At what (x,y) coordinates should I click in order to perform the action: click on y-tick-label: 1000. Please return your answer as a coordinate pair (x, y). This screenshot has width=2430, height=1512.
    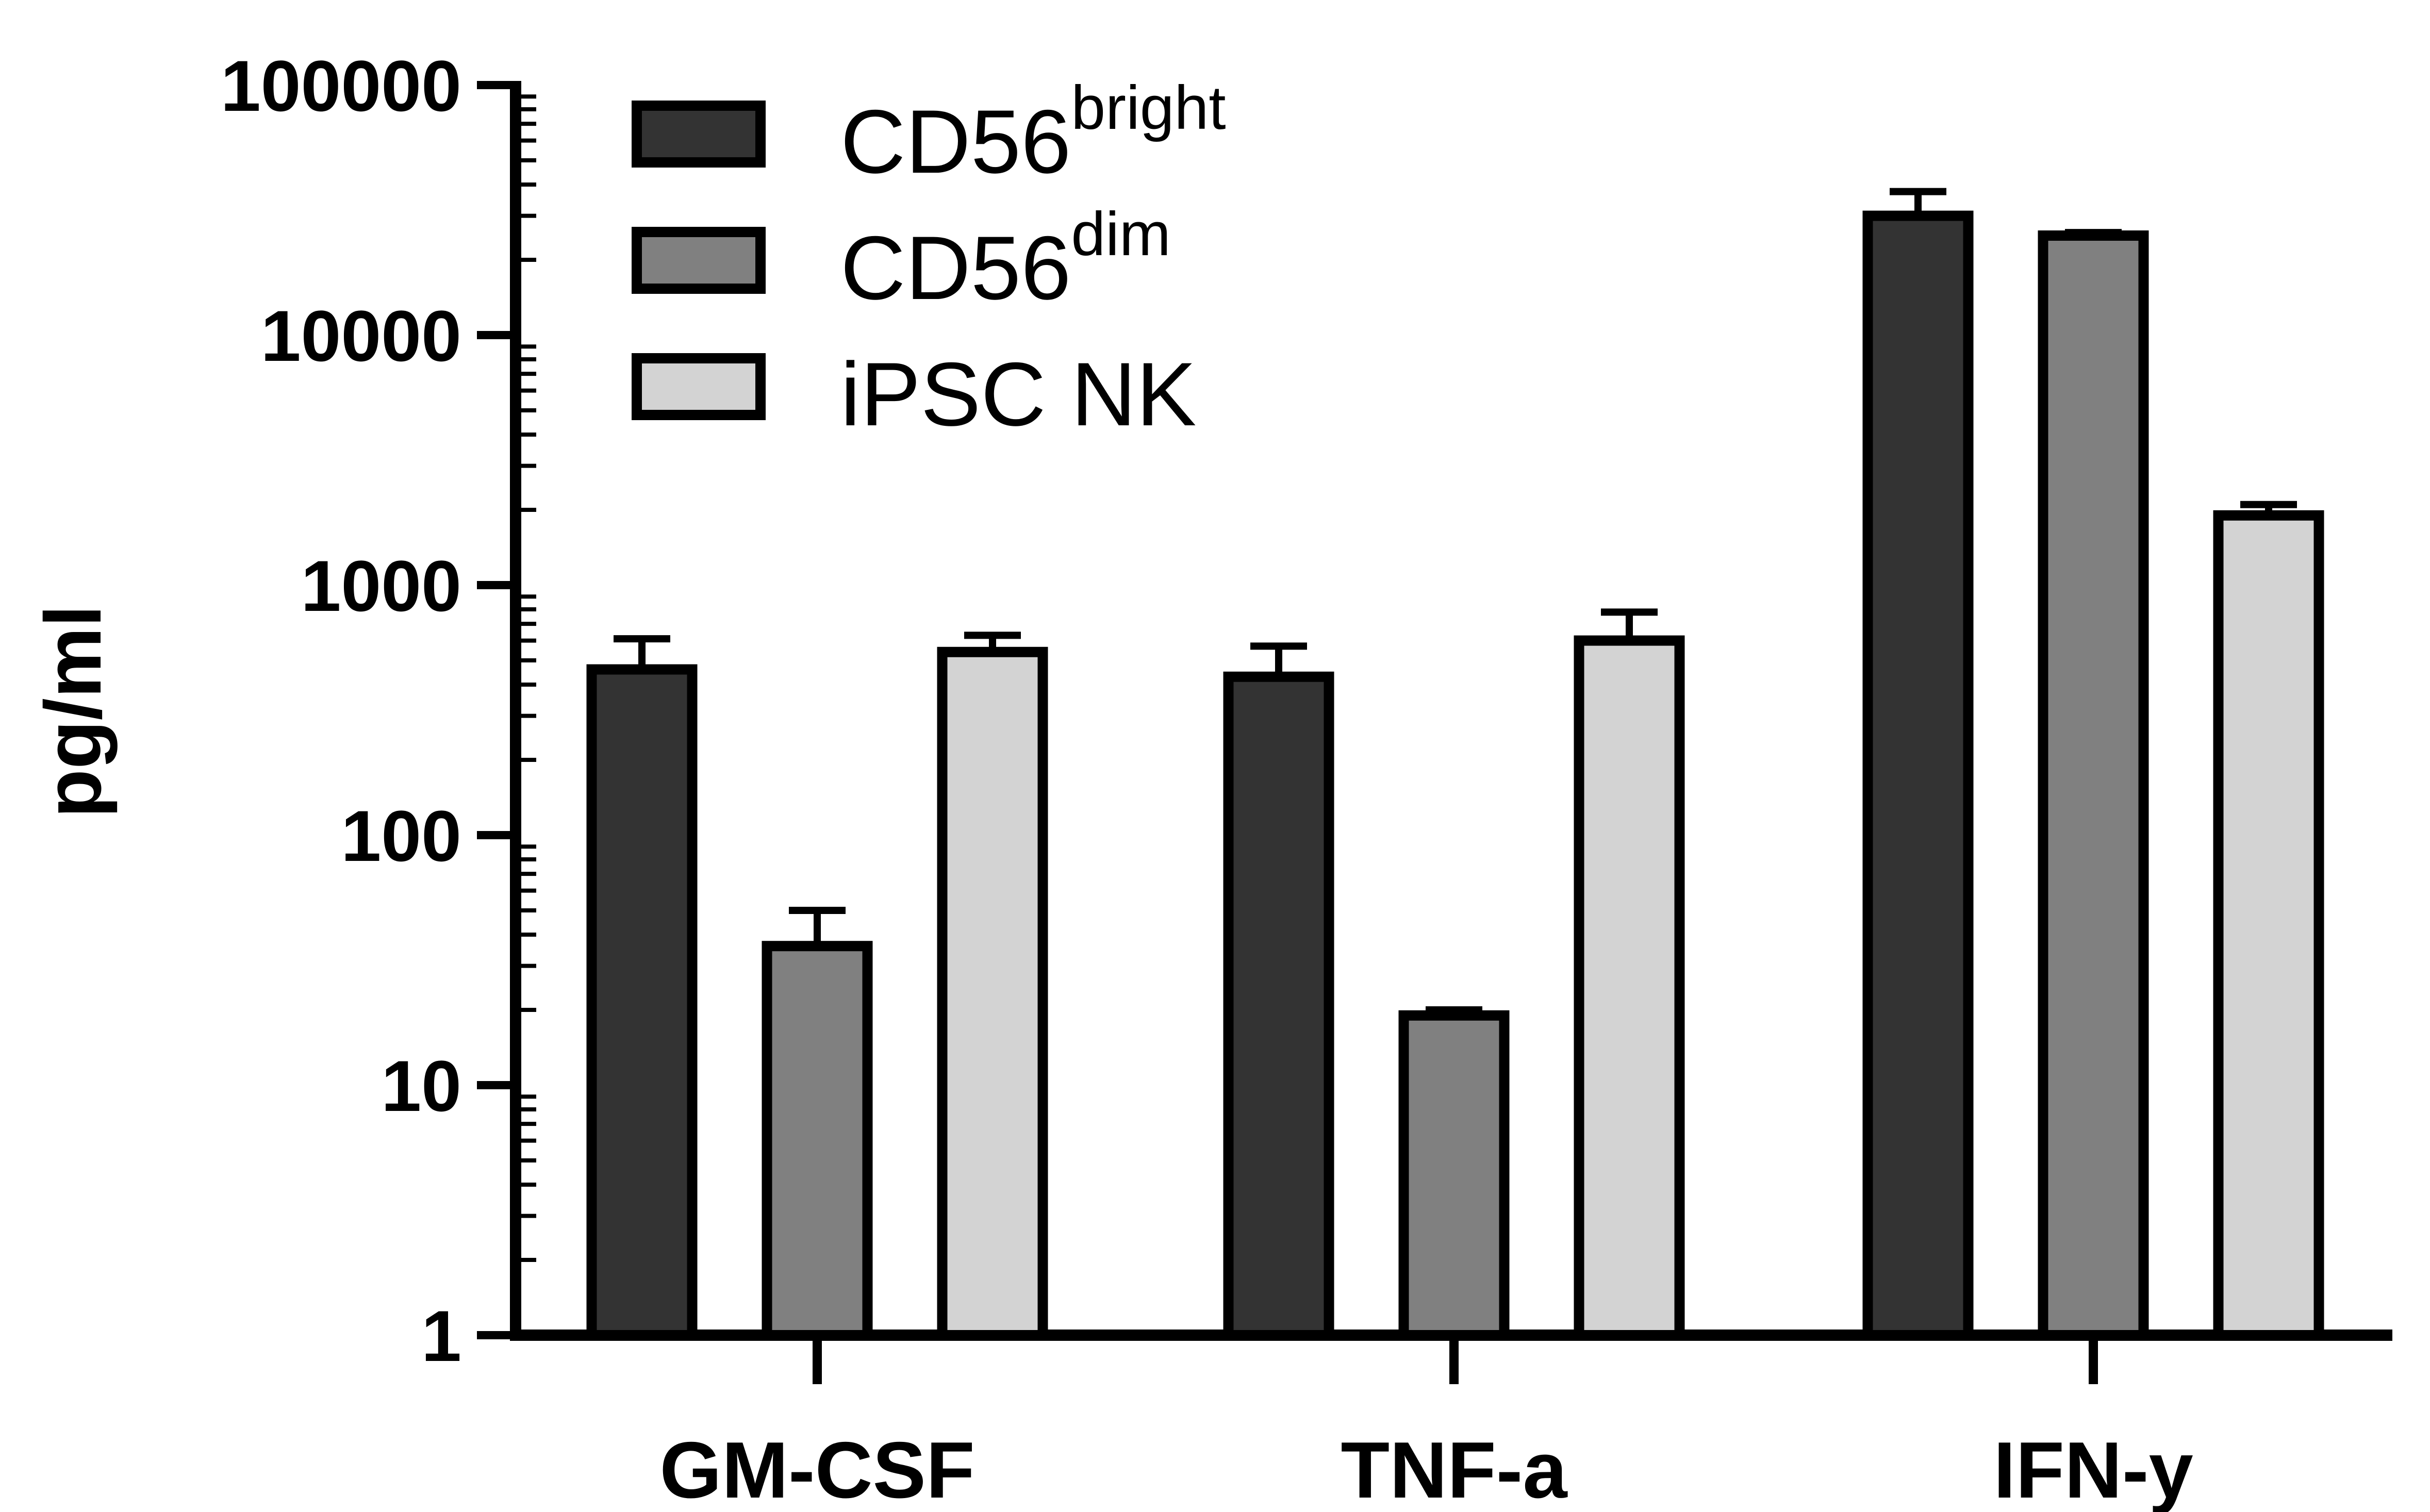
    Looking at the image, I should click on (381, 586).